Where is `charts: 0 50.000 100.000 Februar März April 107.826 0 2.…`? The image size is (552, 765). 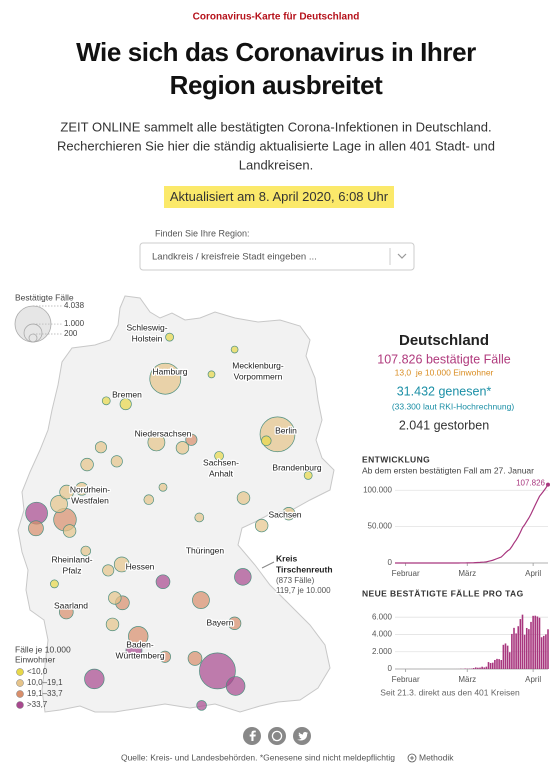
charts: 0 50.000 100.000 Februar März April 107.826 0 2.… is located at coordinates (456, 581).